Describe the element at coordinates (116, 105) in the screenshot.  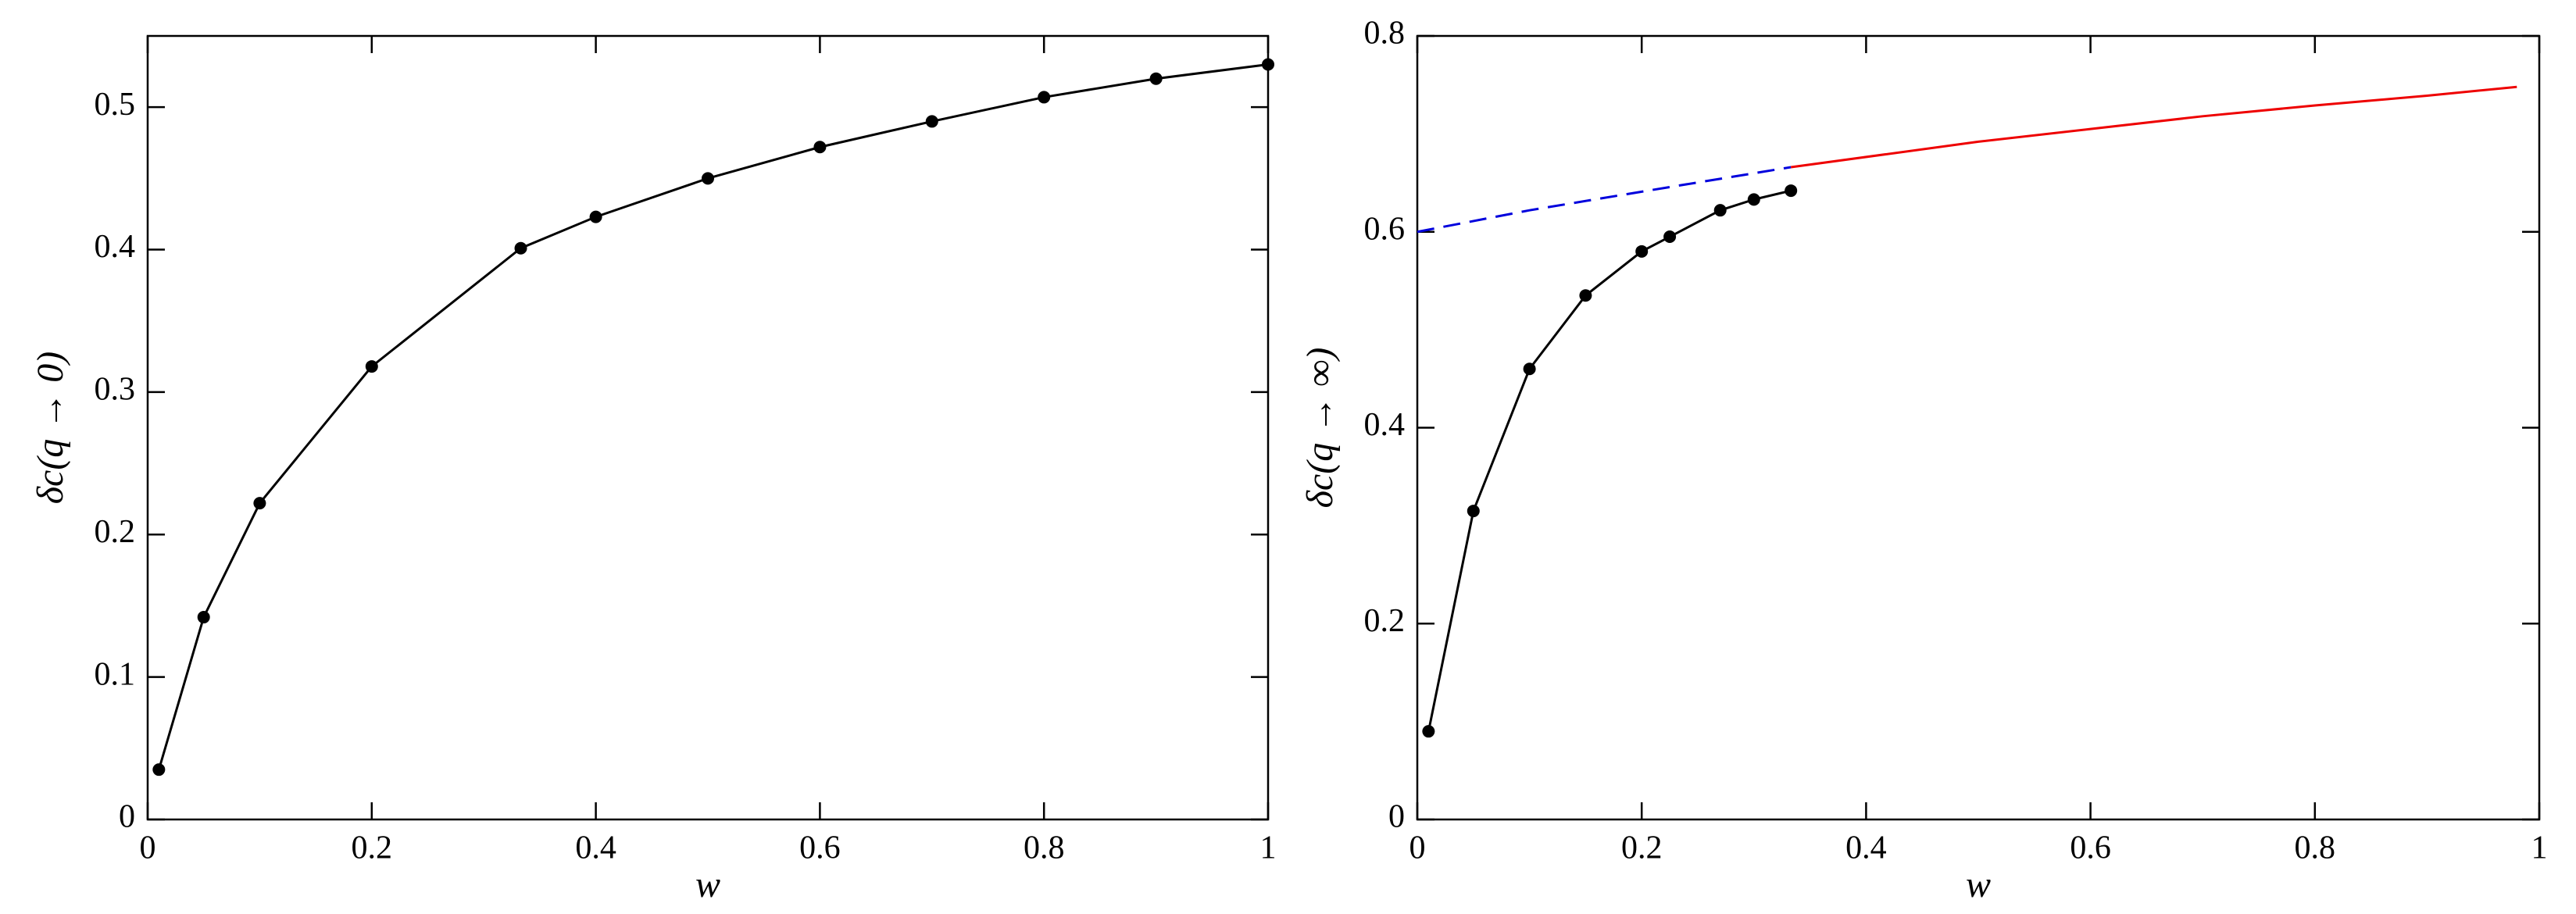
I see `y-tick-label: 0.5` at that location.